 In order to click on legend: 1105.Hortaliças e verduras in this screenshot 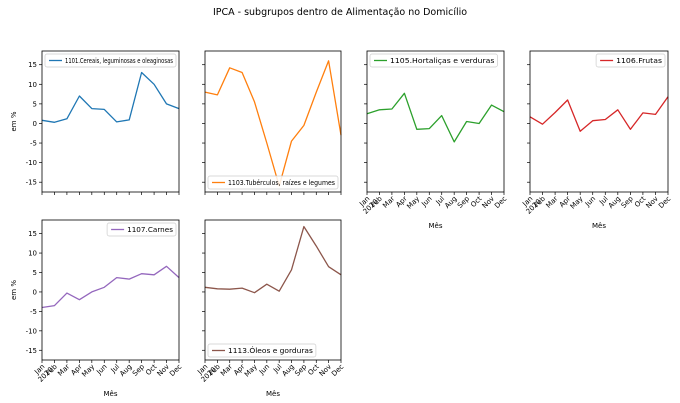, I will do `click(433, 60)`.